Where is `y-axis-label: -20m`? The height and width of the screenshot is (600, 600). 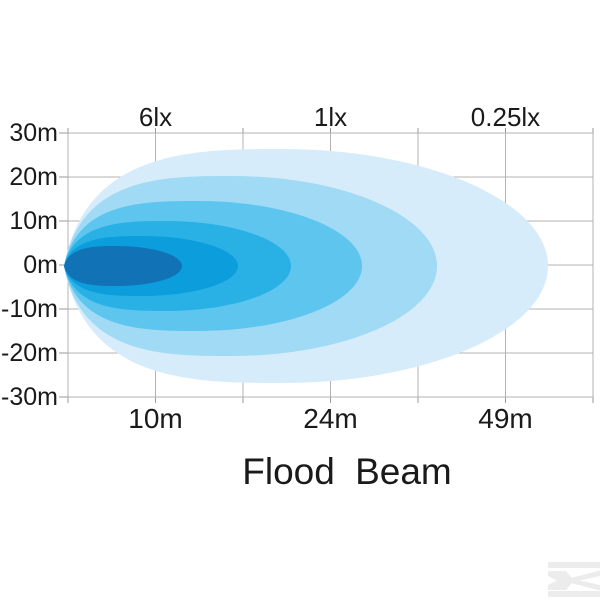
y-axis-label: -20m is located at coordinates (29, 353).